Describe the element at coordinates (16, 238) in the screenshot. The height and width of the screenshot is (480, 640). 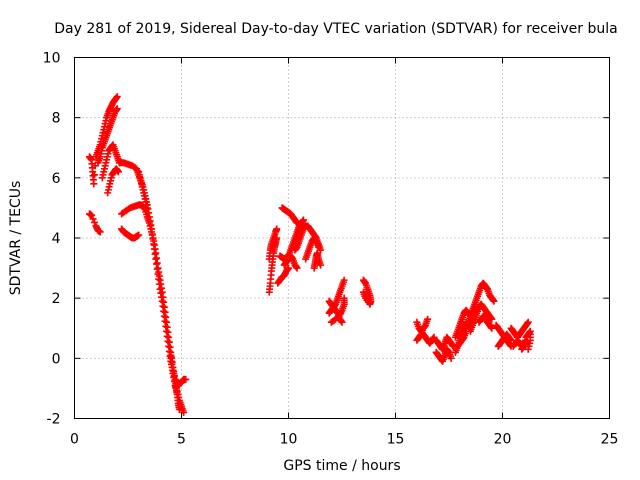
I see `y-axis-label: SDTVAR / TECUs` at that location.